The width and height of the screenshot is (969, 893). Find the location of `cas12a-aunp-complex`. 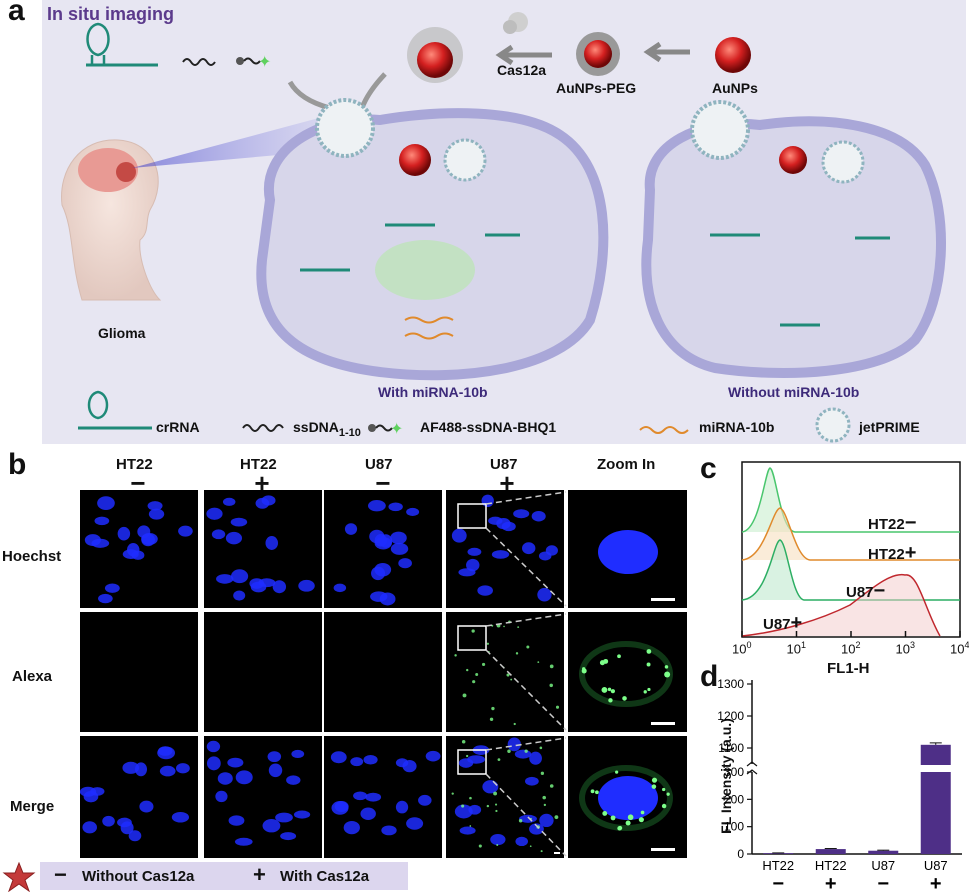

cas12a-aunp-complex is located at coordinates (435, 55).